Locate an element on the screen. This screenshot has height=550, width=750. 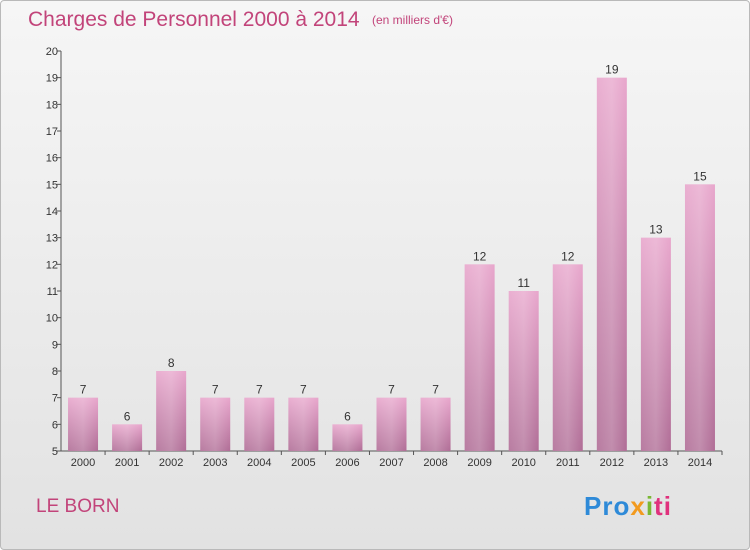
logo-part-ti: ti is located at coordinates (663, 506).